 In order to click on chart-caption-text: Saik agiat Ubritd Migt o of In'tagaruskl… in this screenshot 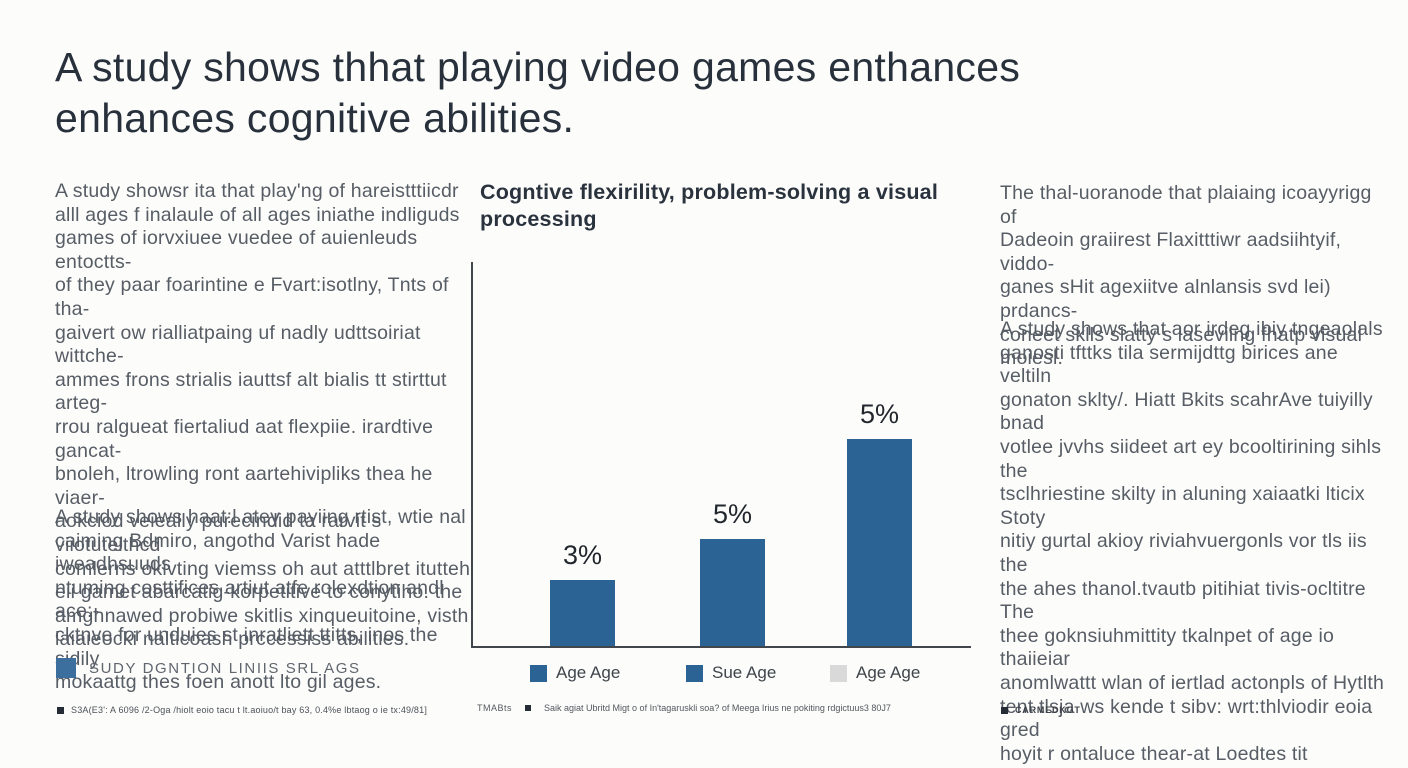, I will do `click(717, 708)`.